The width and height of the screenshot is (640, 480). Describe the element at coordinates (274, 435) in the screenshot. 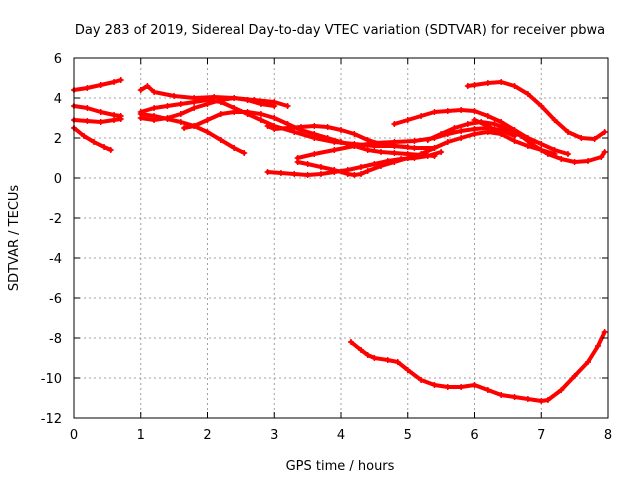

I see `x-tick-label: 3` at that location.